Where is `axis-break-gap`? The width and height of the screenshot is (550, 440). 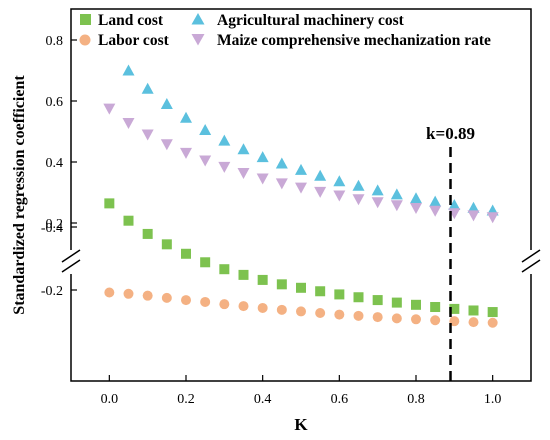 axis-break-gap is located at coordinates (301, 262).